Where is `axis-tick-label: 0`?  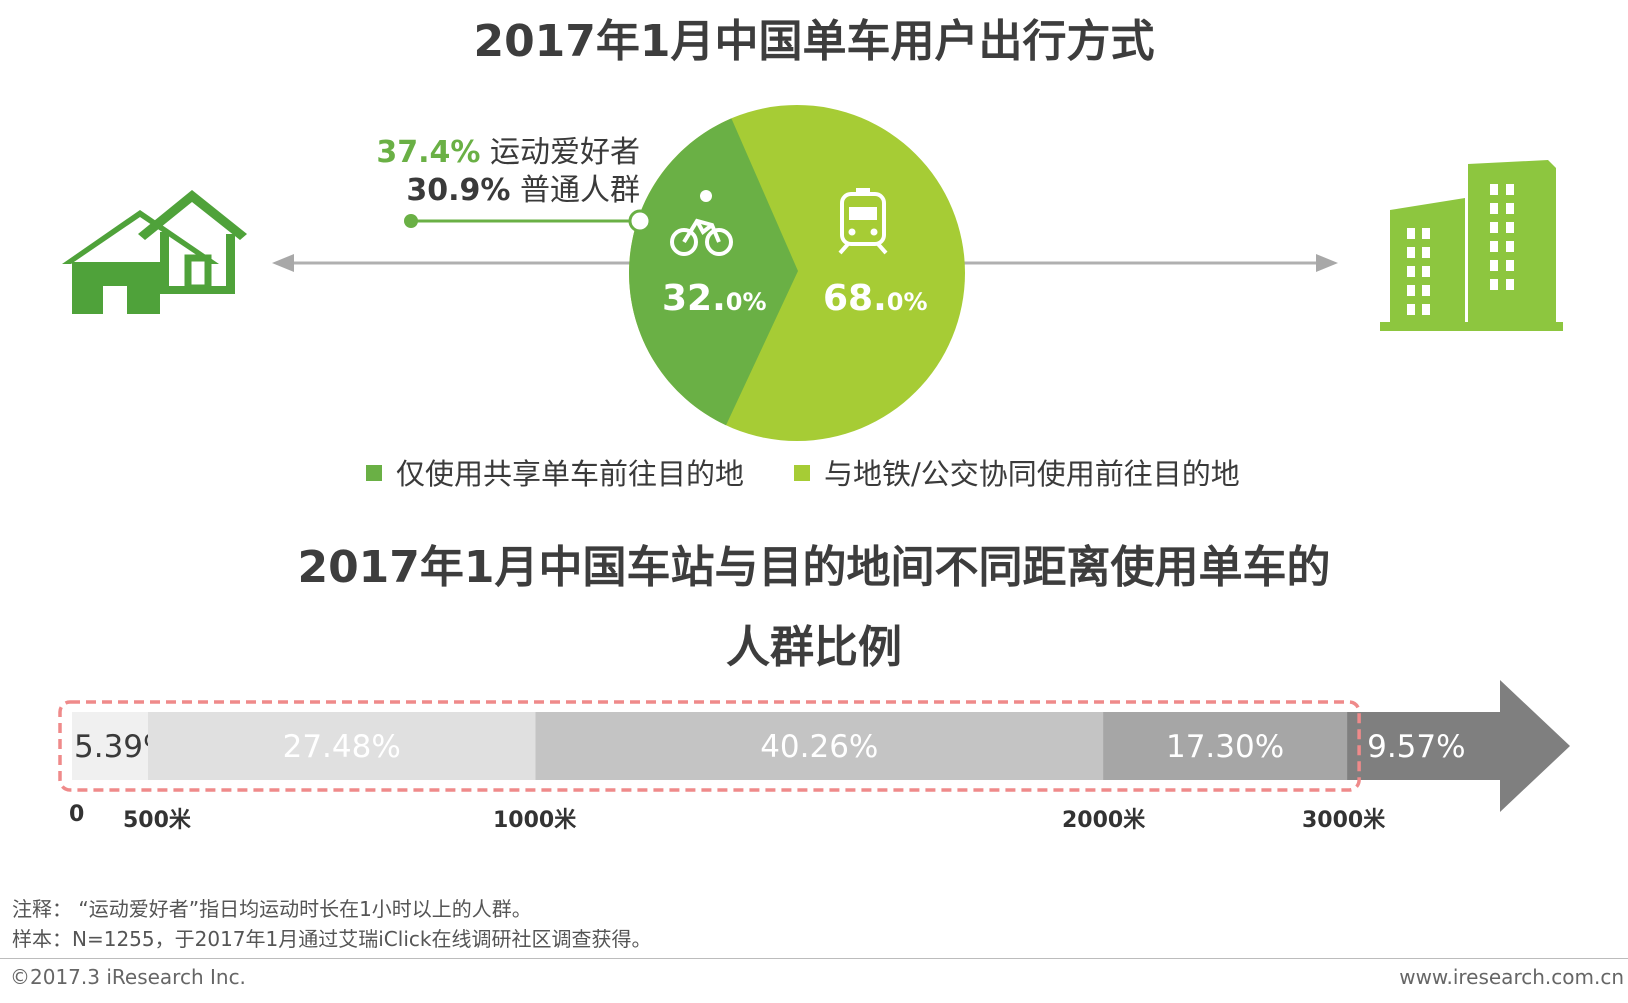
axis-tick-label: 0 is located at coordinates (77, 814).